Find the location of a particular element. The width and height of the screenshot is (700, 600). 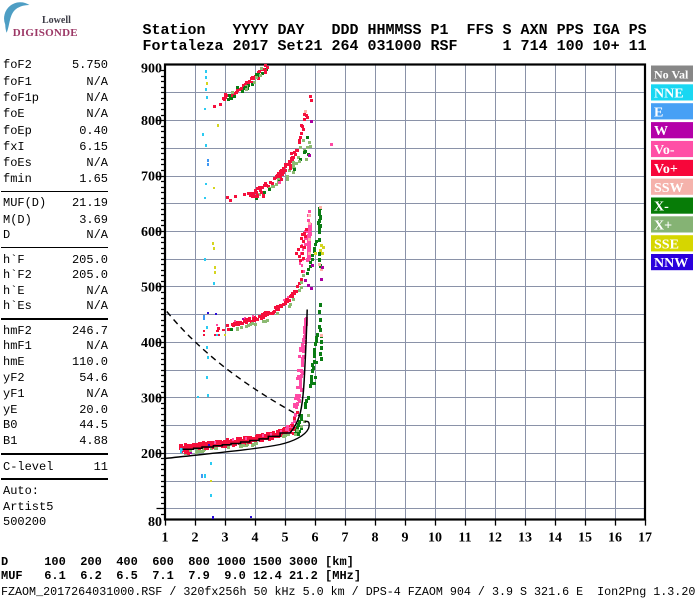

svg-text: Vo+ is located at coordinates (666, 169).